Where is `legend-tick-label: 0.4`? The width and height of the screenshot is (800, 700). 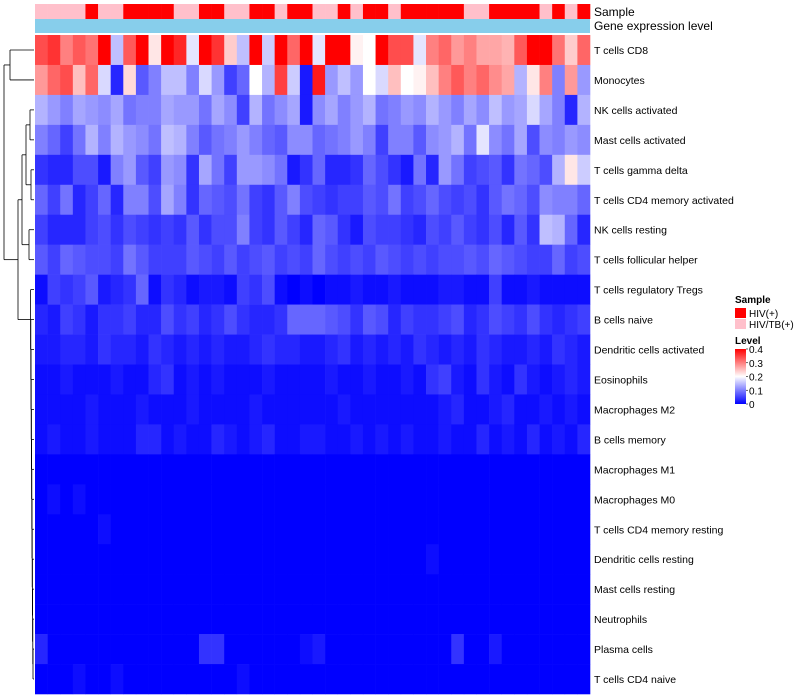 legend-tick-label: 0.4 is located at coordinates (756, 350).